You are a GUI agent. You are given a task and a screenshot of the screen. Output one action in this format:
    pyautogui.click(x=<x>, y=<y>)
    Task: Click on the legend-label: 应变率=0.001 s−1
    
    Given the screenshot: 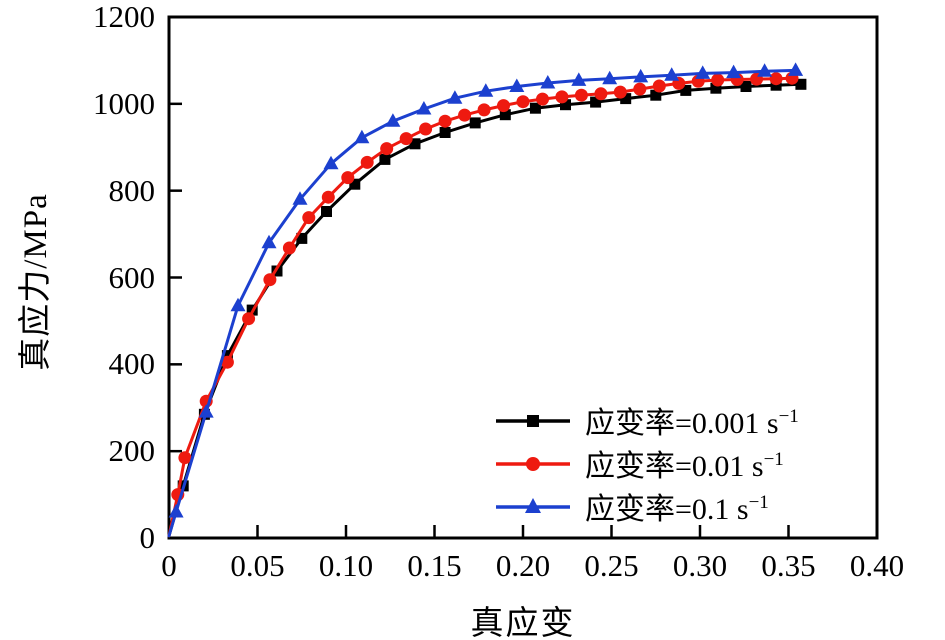 What is the action you would take?
    pyautogui.click(x=692, y=423)
    